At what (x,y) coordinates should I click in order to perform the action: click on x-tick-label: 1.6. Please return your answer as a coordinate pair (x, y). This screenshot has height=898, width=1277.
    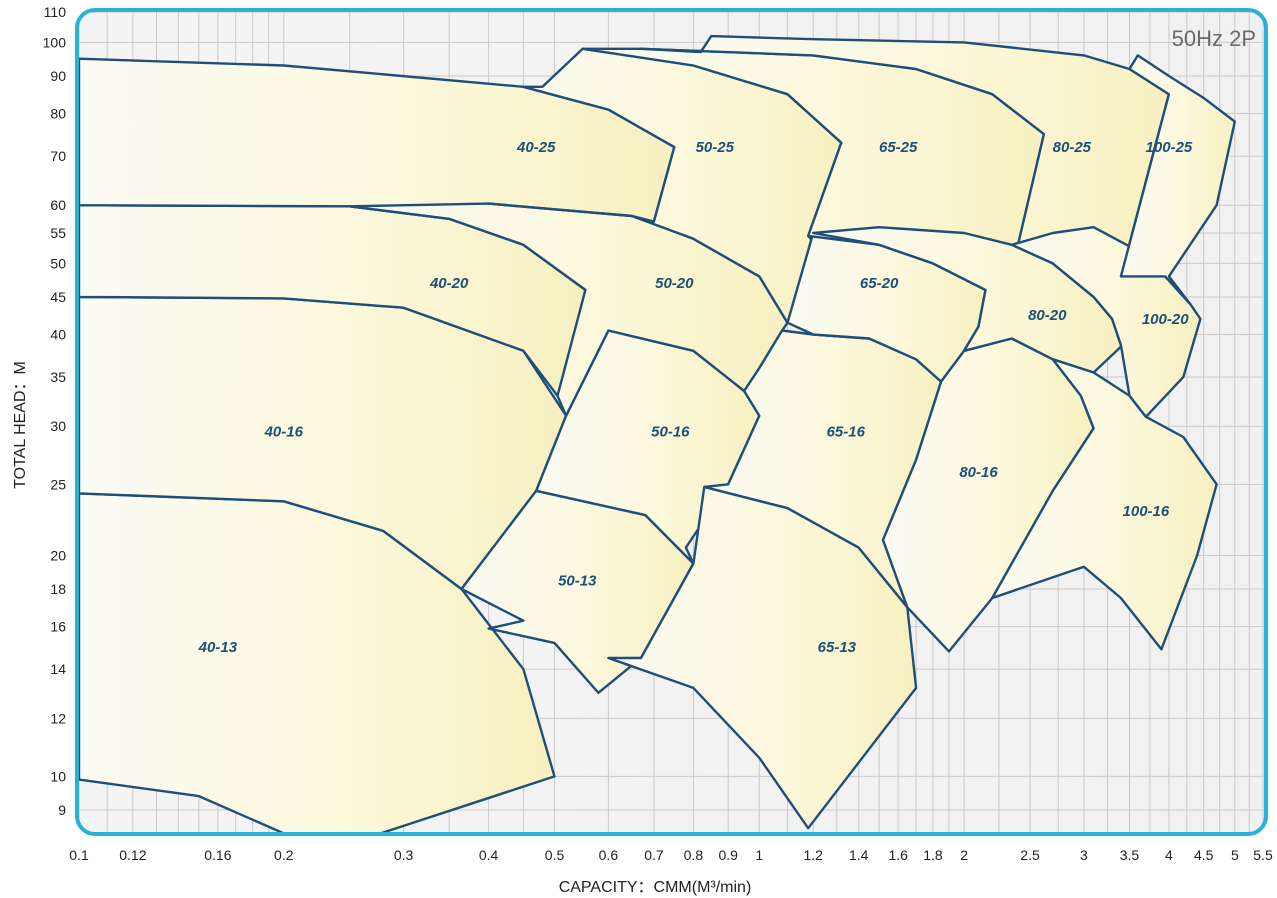
    Looking at the image, I should click on (898, 855).